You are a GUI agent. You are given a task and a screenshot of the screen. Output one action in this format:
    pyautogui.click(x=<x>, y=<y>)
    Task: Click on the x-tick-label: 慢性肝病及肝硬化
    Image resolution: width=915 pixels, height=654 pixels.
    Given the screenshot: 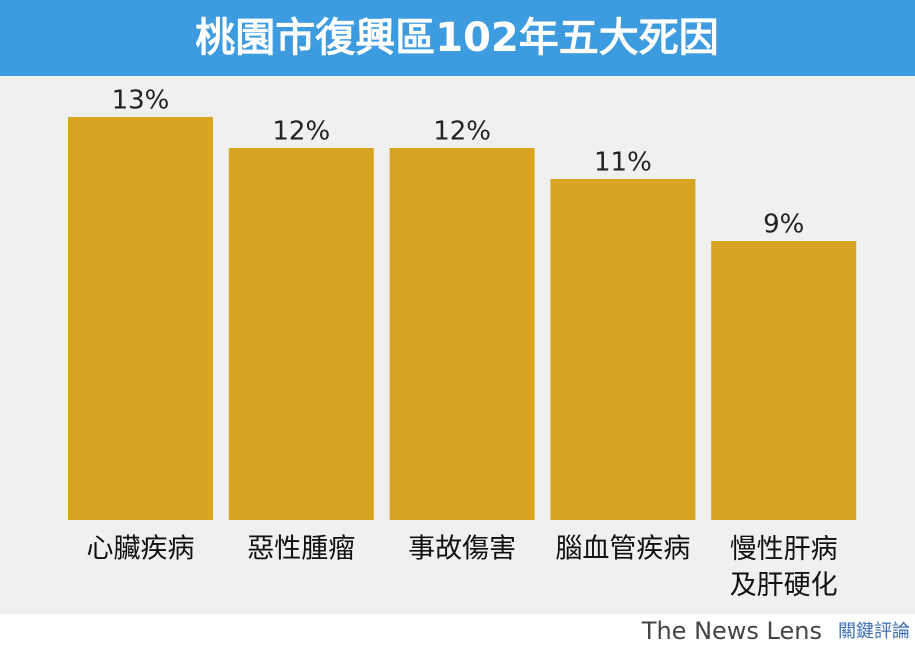 What is the action you would take?
    pyautogui.click(x=784, y=567)
    